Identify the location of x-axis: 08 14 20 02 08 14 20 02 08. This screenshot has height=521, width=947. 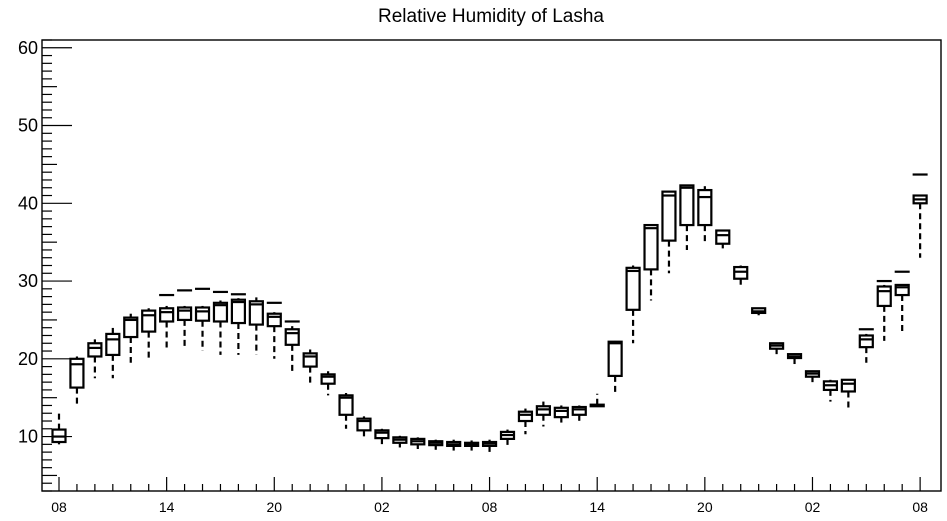
(489, 496).